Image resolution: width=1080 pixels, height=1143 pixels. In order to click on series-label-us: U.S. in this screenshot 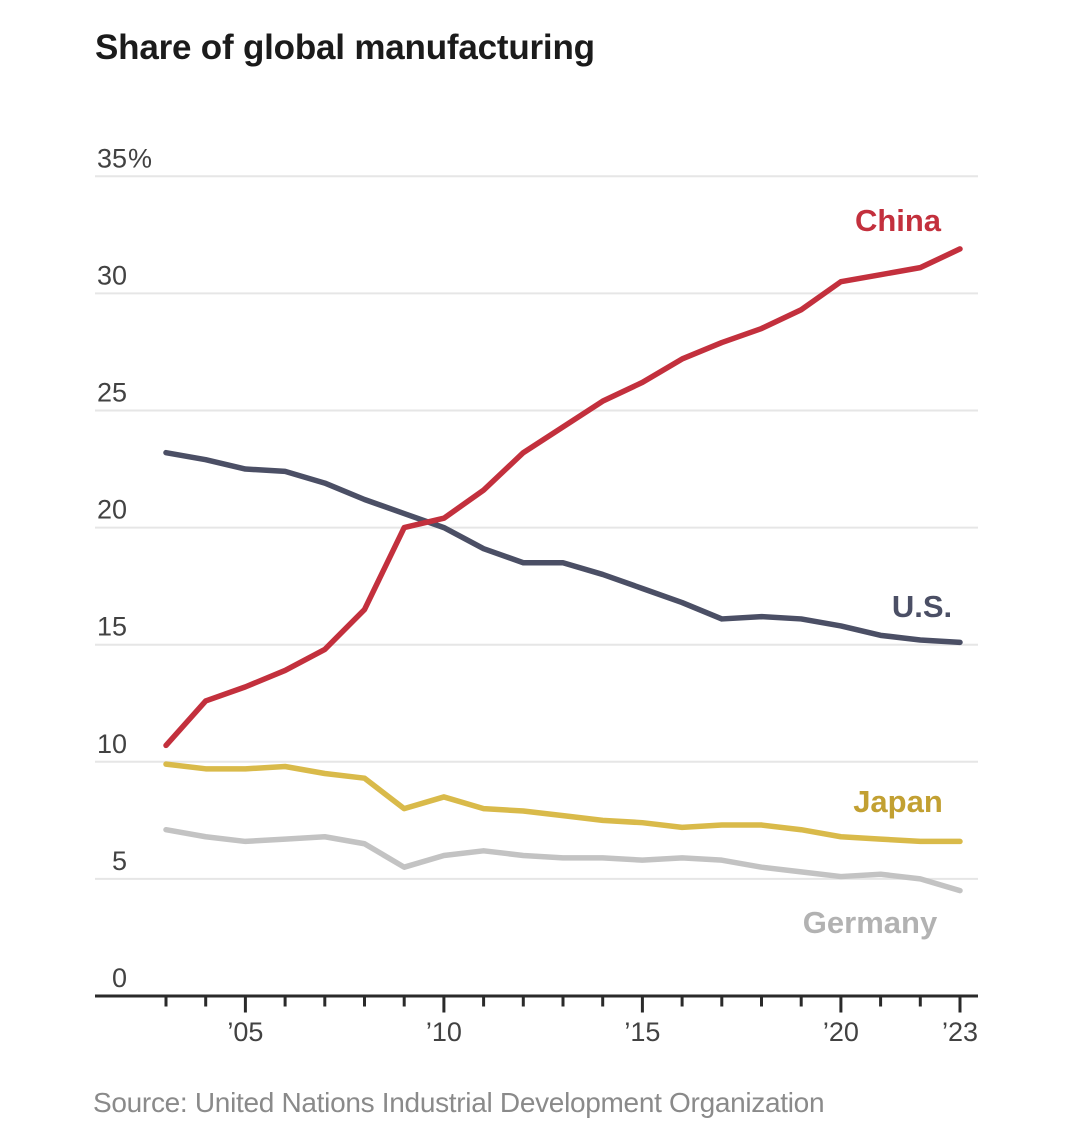, I will do `click(922, 606)`.